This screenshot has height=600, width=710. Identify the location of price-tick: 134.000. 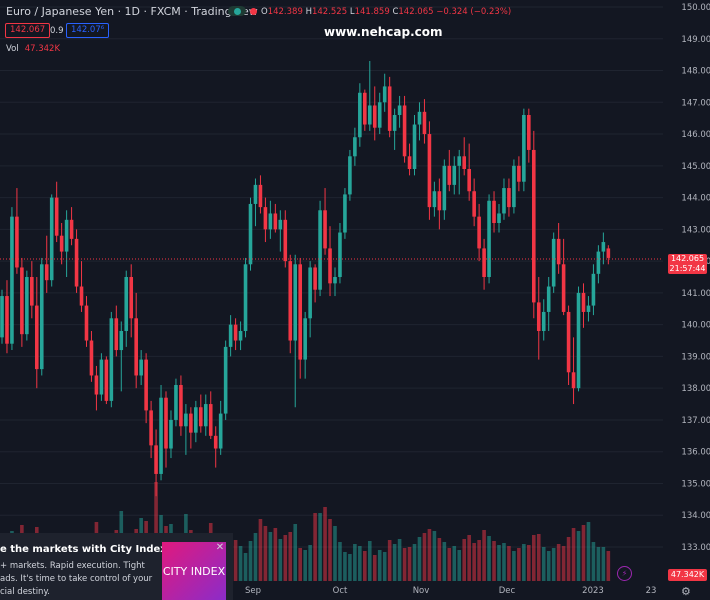
(695, 516).